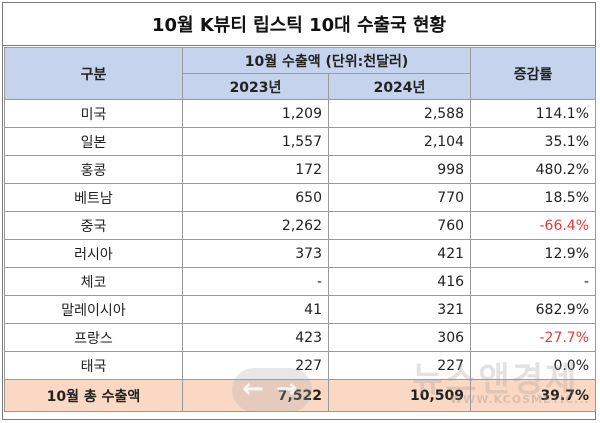  I want to click on value-2024-cell: 998, so click(399, 169).